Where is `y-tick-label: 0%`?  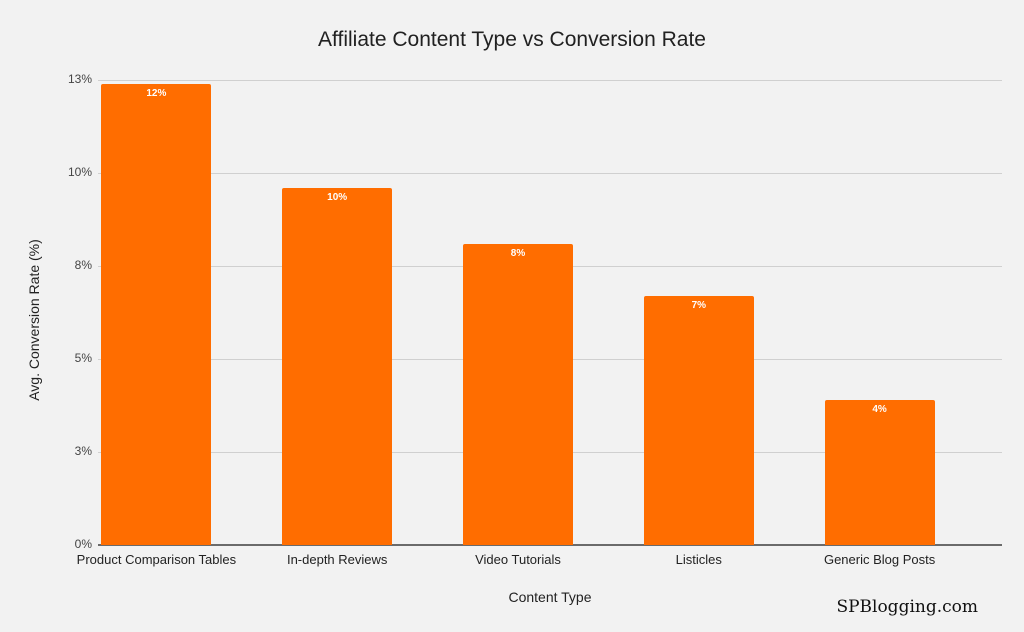 y-tick-label: 0% is located at coordinates (83, 544).